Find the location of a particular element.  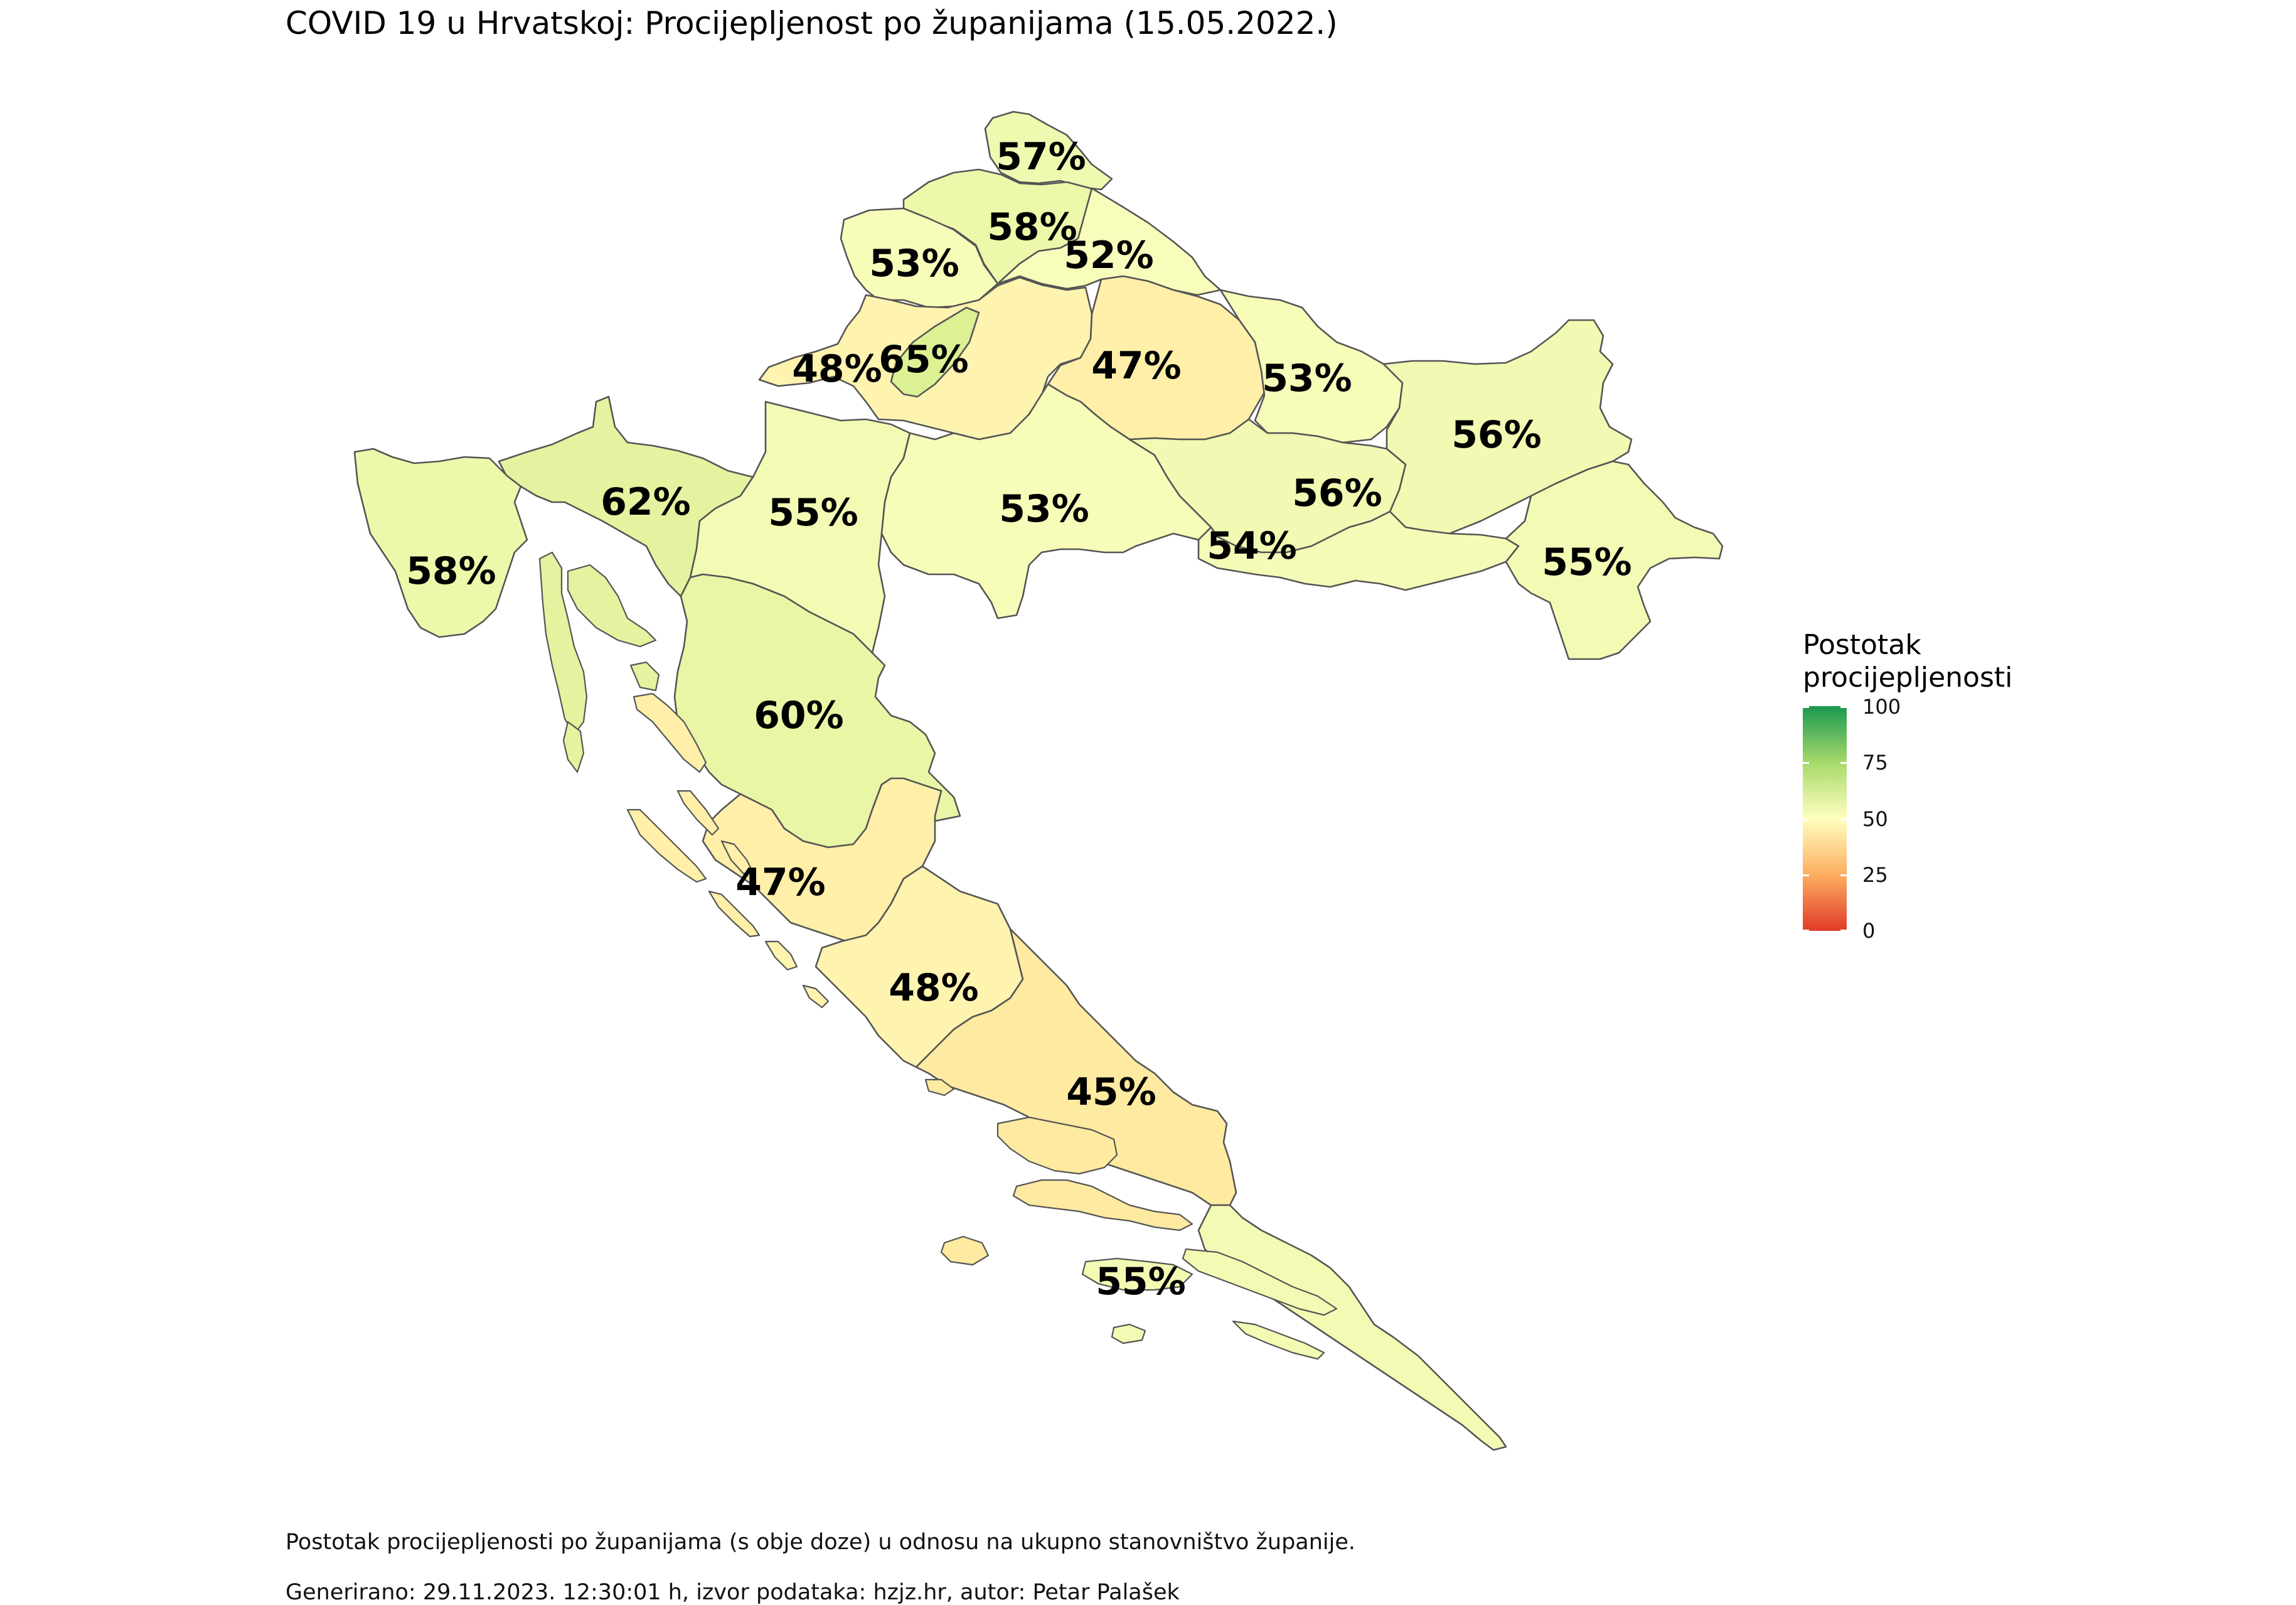

label-medimurska: 57% is located at coordinates (1041, 157).